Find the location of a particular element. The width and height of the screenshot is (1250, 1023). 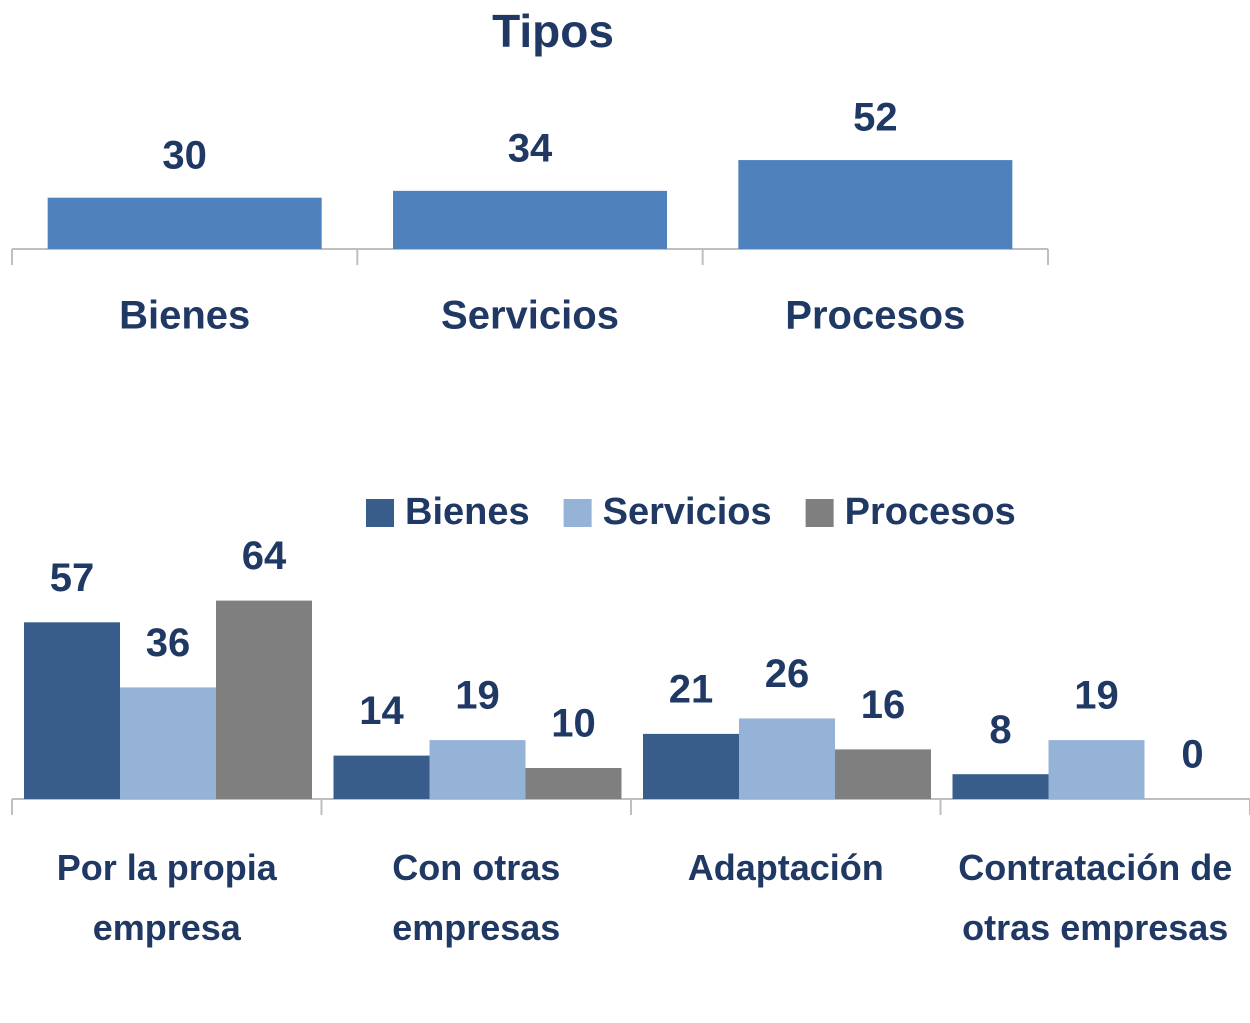

value-label: 52 is located at coordinates (875, 118).